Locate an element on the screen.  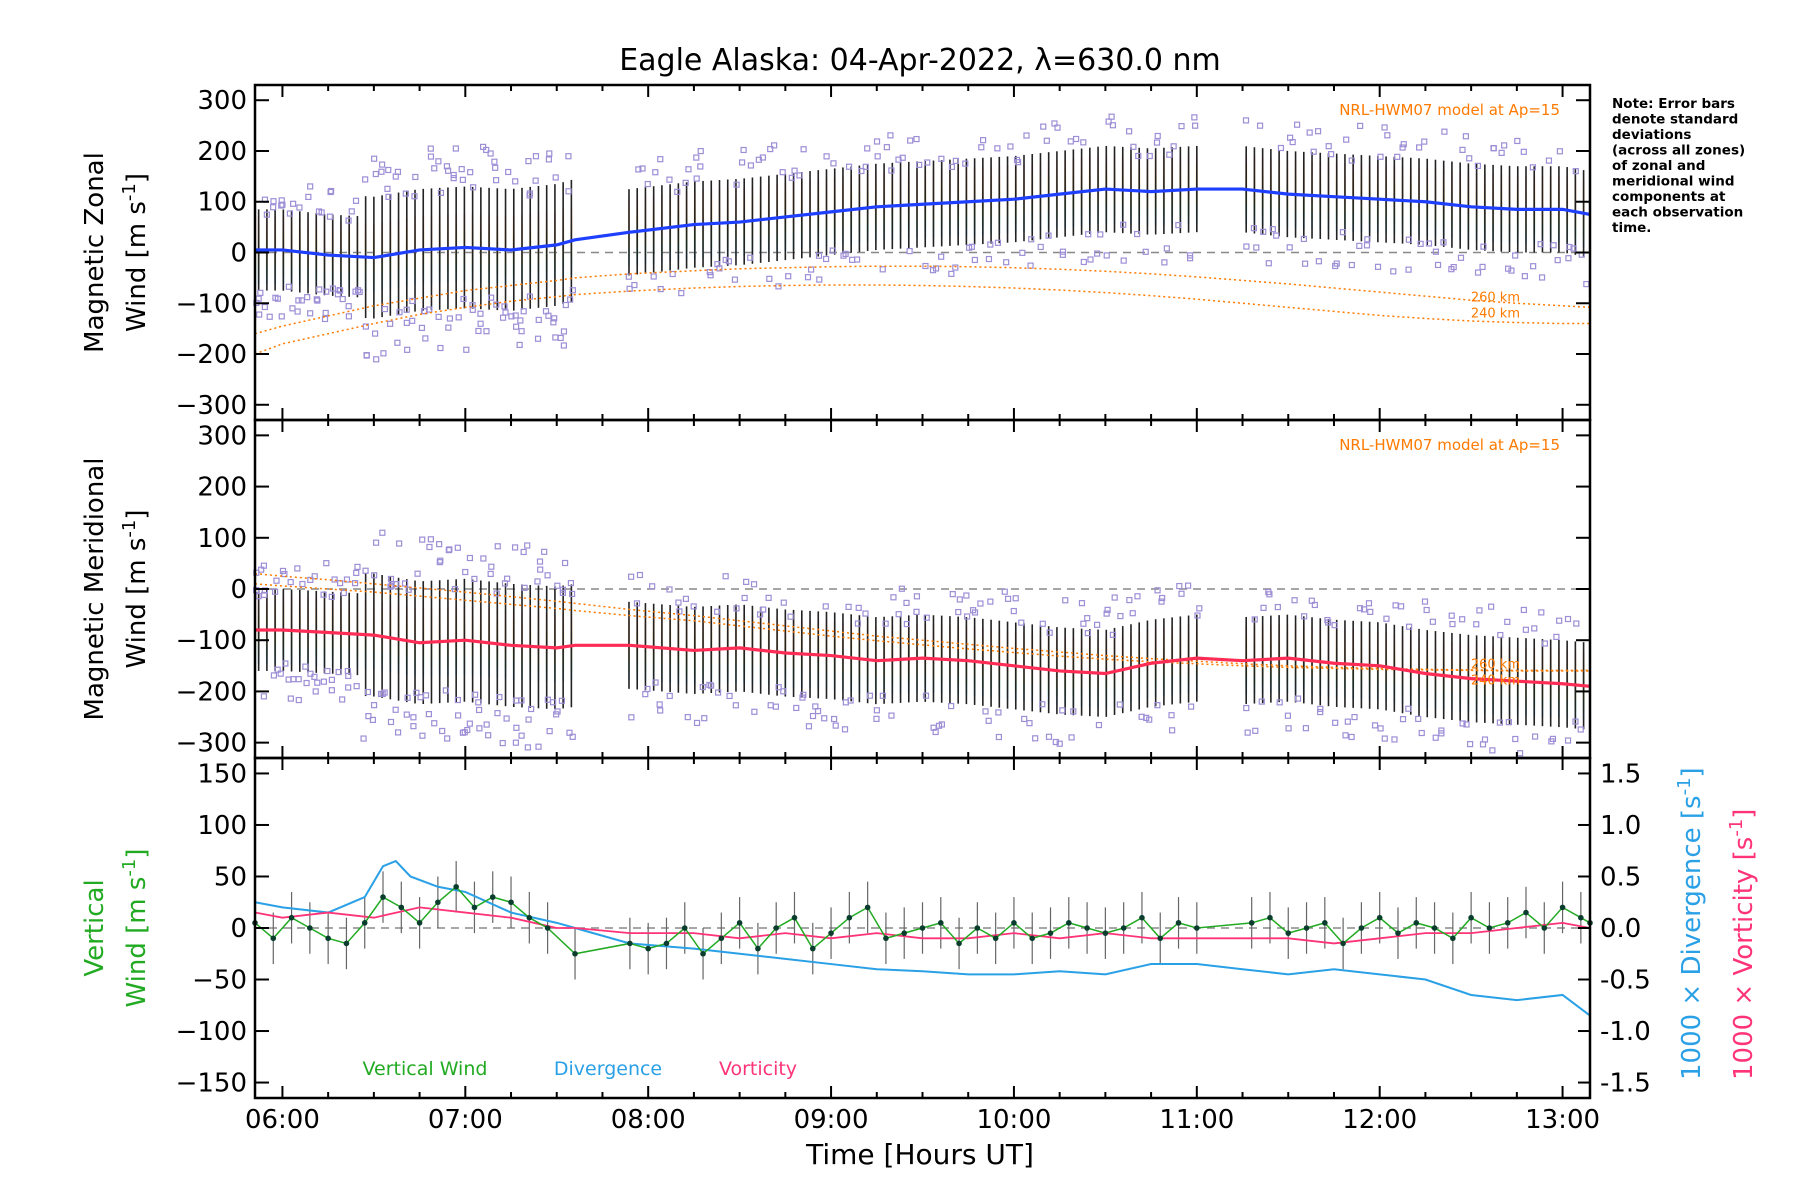
y2-tick-label: 1.5 is located at coordinates (1620, 774).